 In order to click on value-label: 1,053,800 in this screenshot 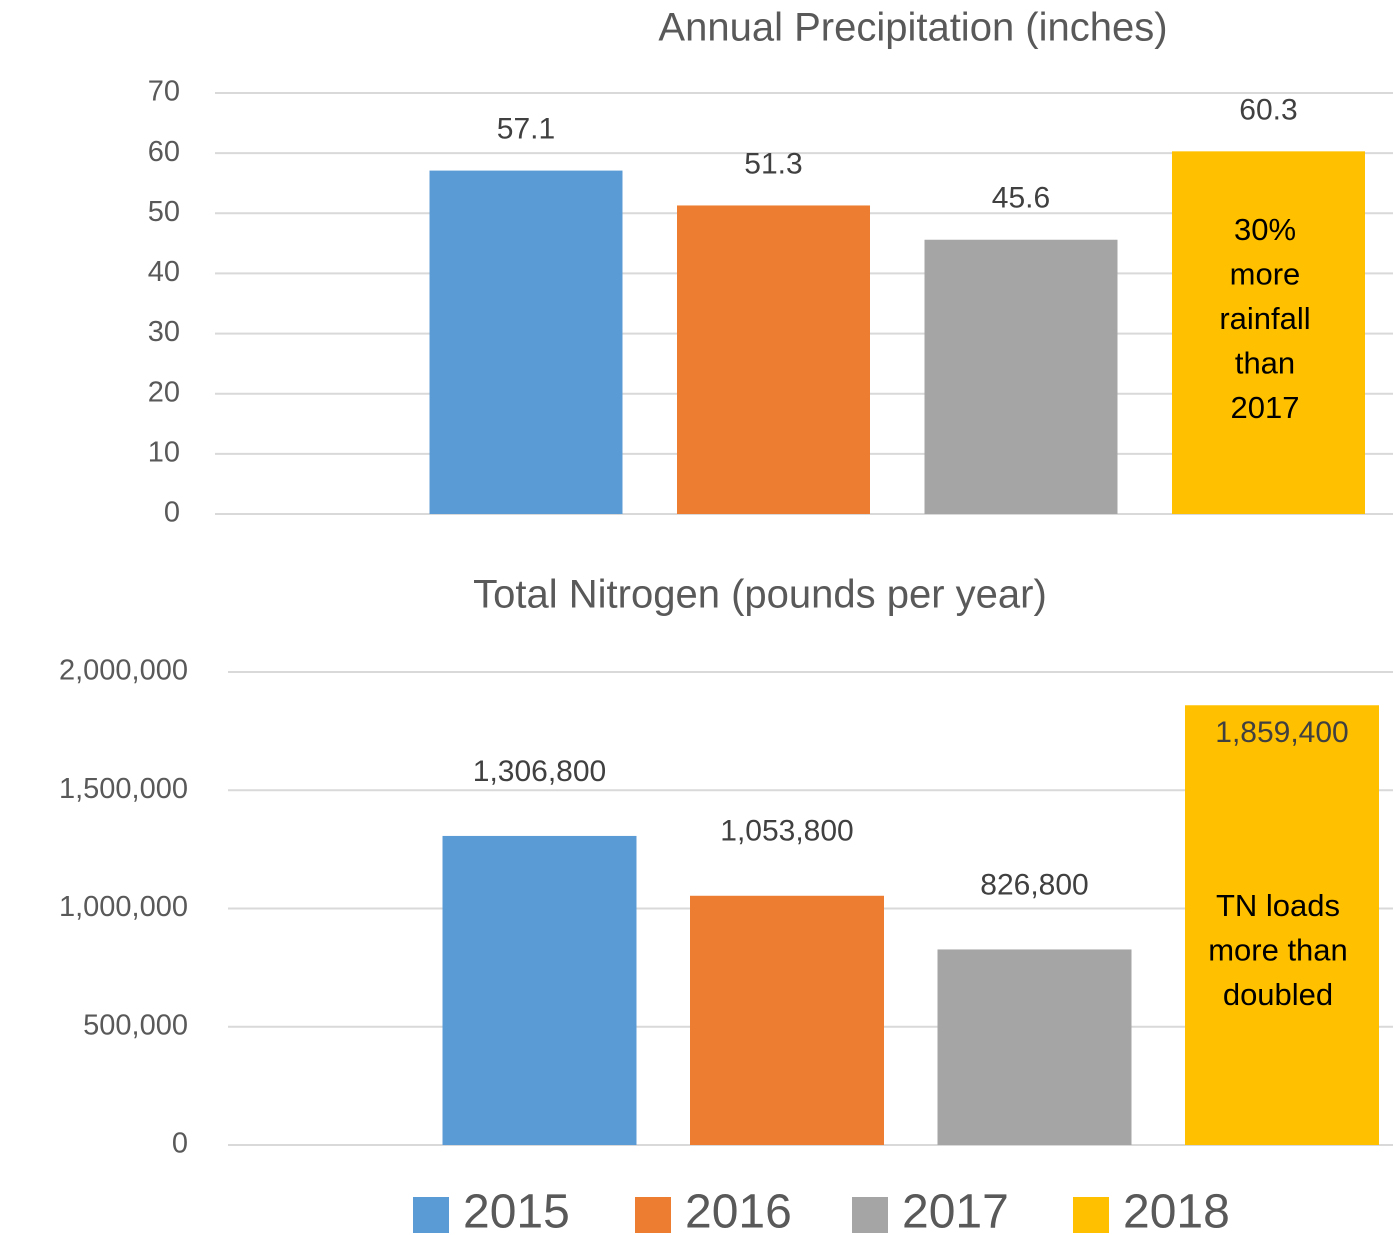, I will do `click(786, 831)`.